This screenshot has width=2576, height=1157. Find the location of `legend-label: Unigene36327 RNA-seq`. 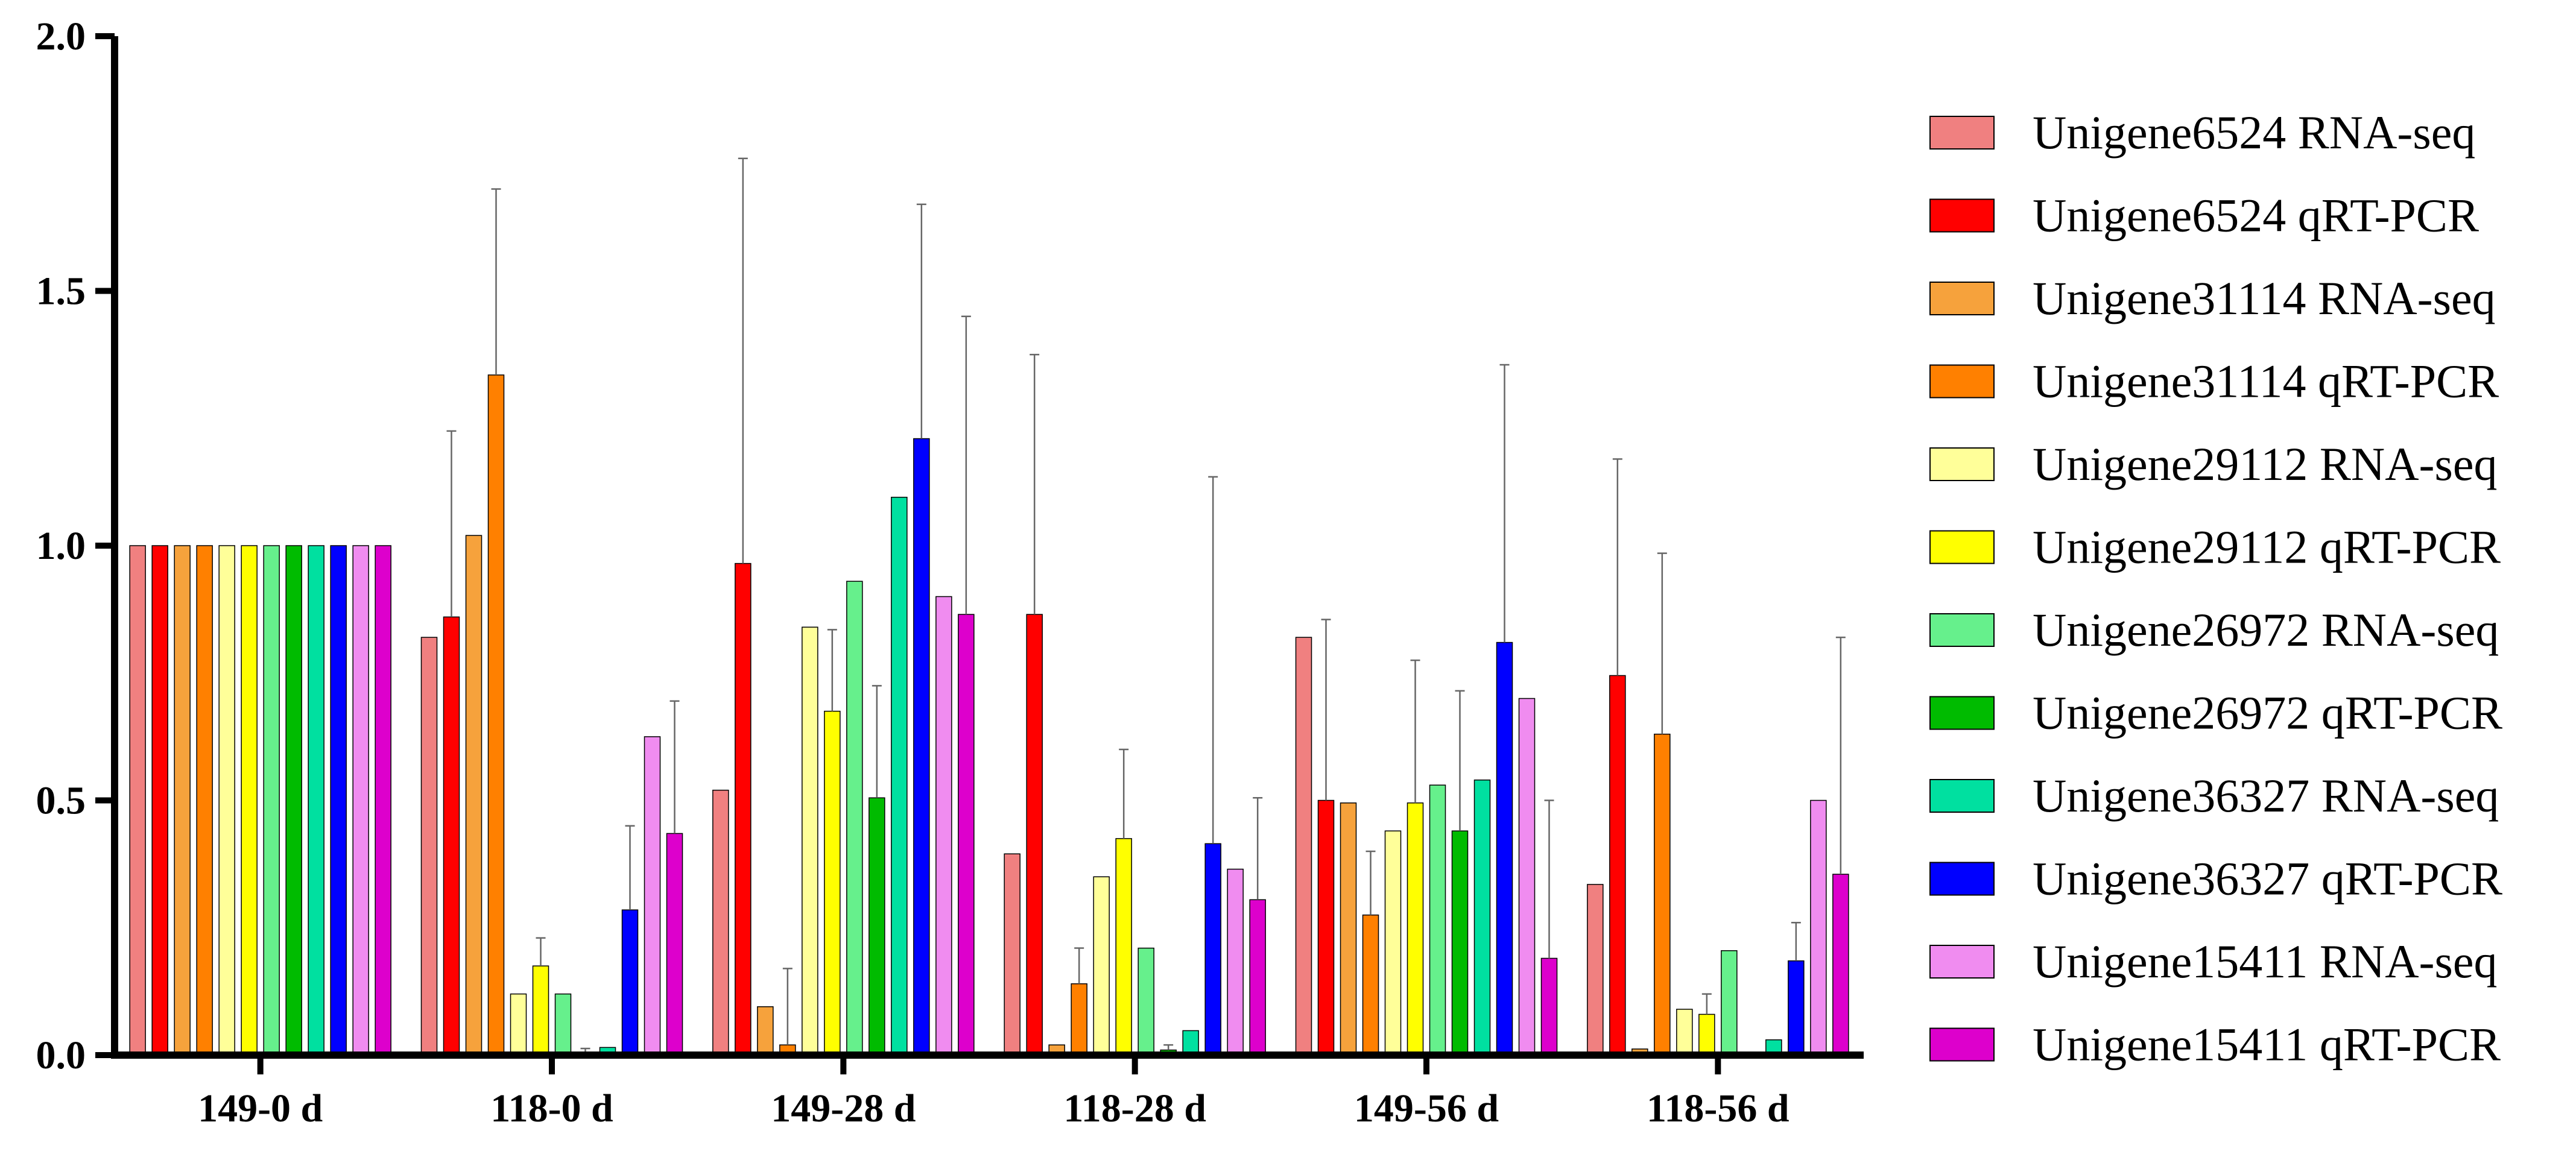

legend-label: Unigene36327 RNA-seq is located at coordinates (2266, 795).